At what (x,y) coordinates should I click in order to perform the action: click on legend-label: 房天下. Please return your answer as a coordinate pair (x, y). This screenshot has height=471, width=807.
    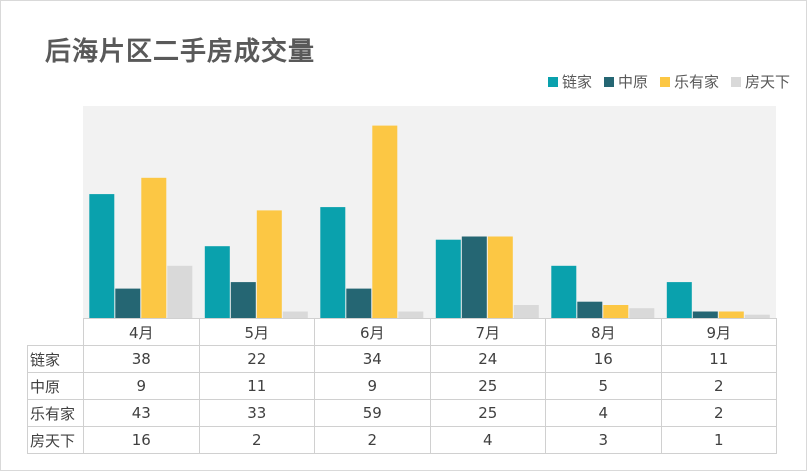
    Looking at the image, I should click on (767, 82).